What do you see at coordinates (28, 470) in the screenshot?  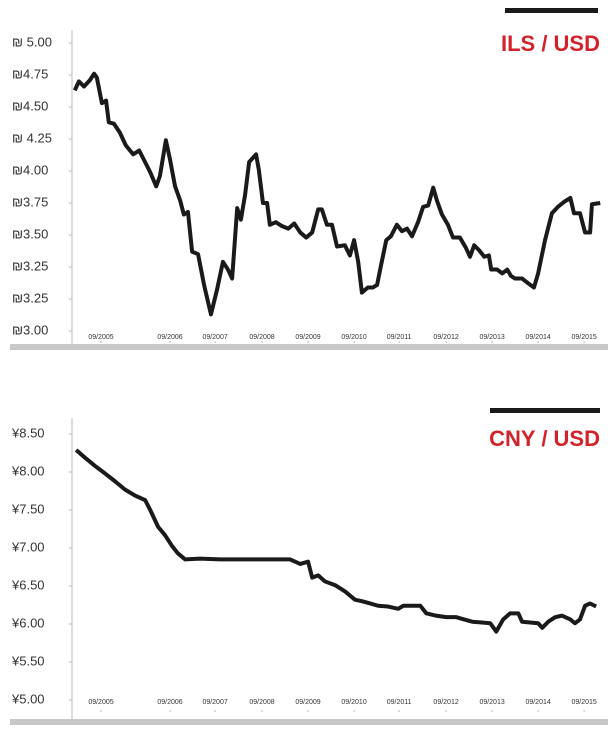 I see `y-tick-label: ¥8.00` at bounding box center [28, 470].